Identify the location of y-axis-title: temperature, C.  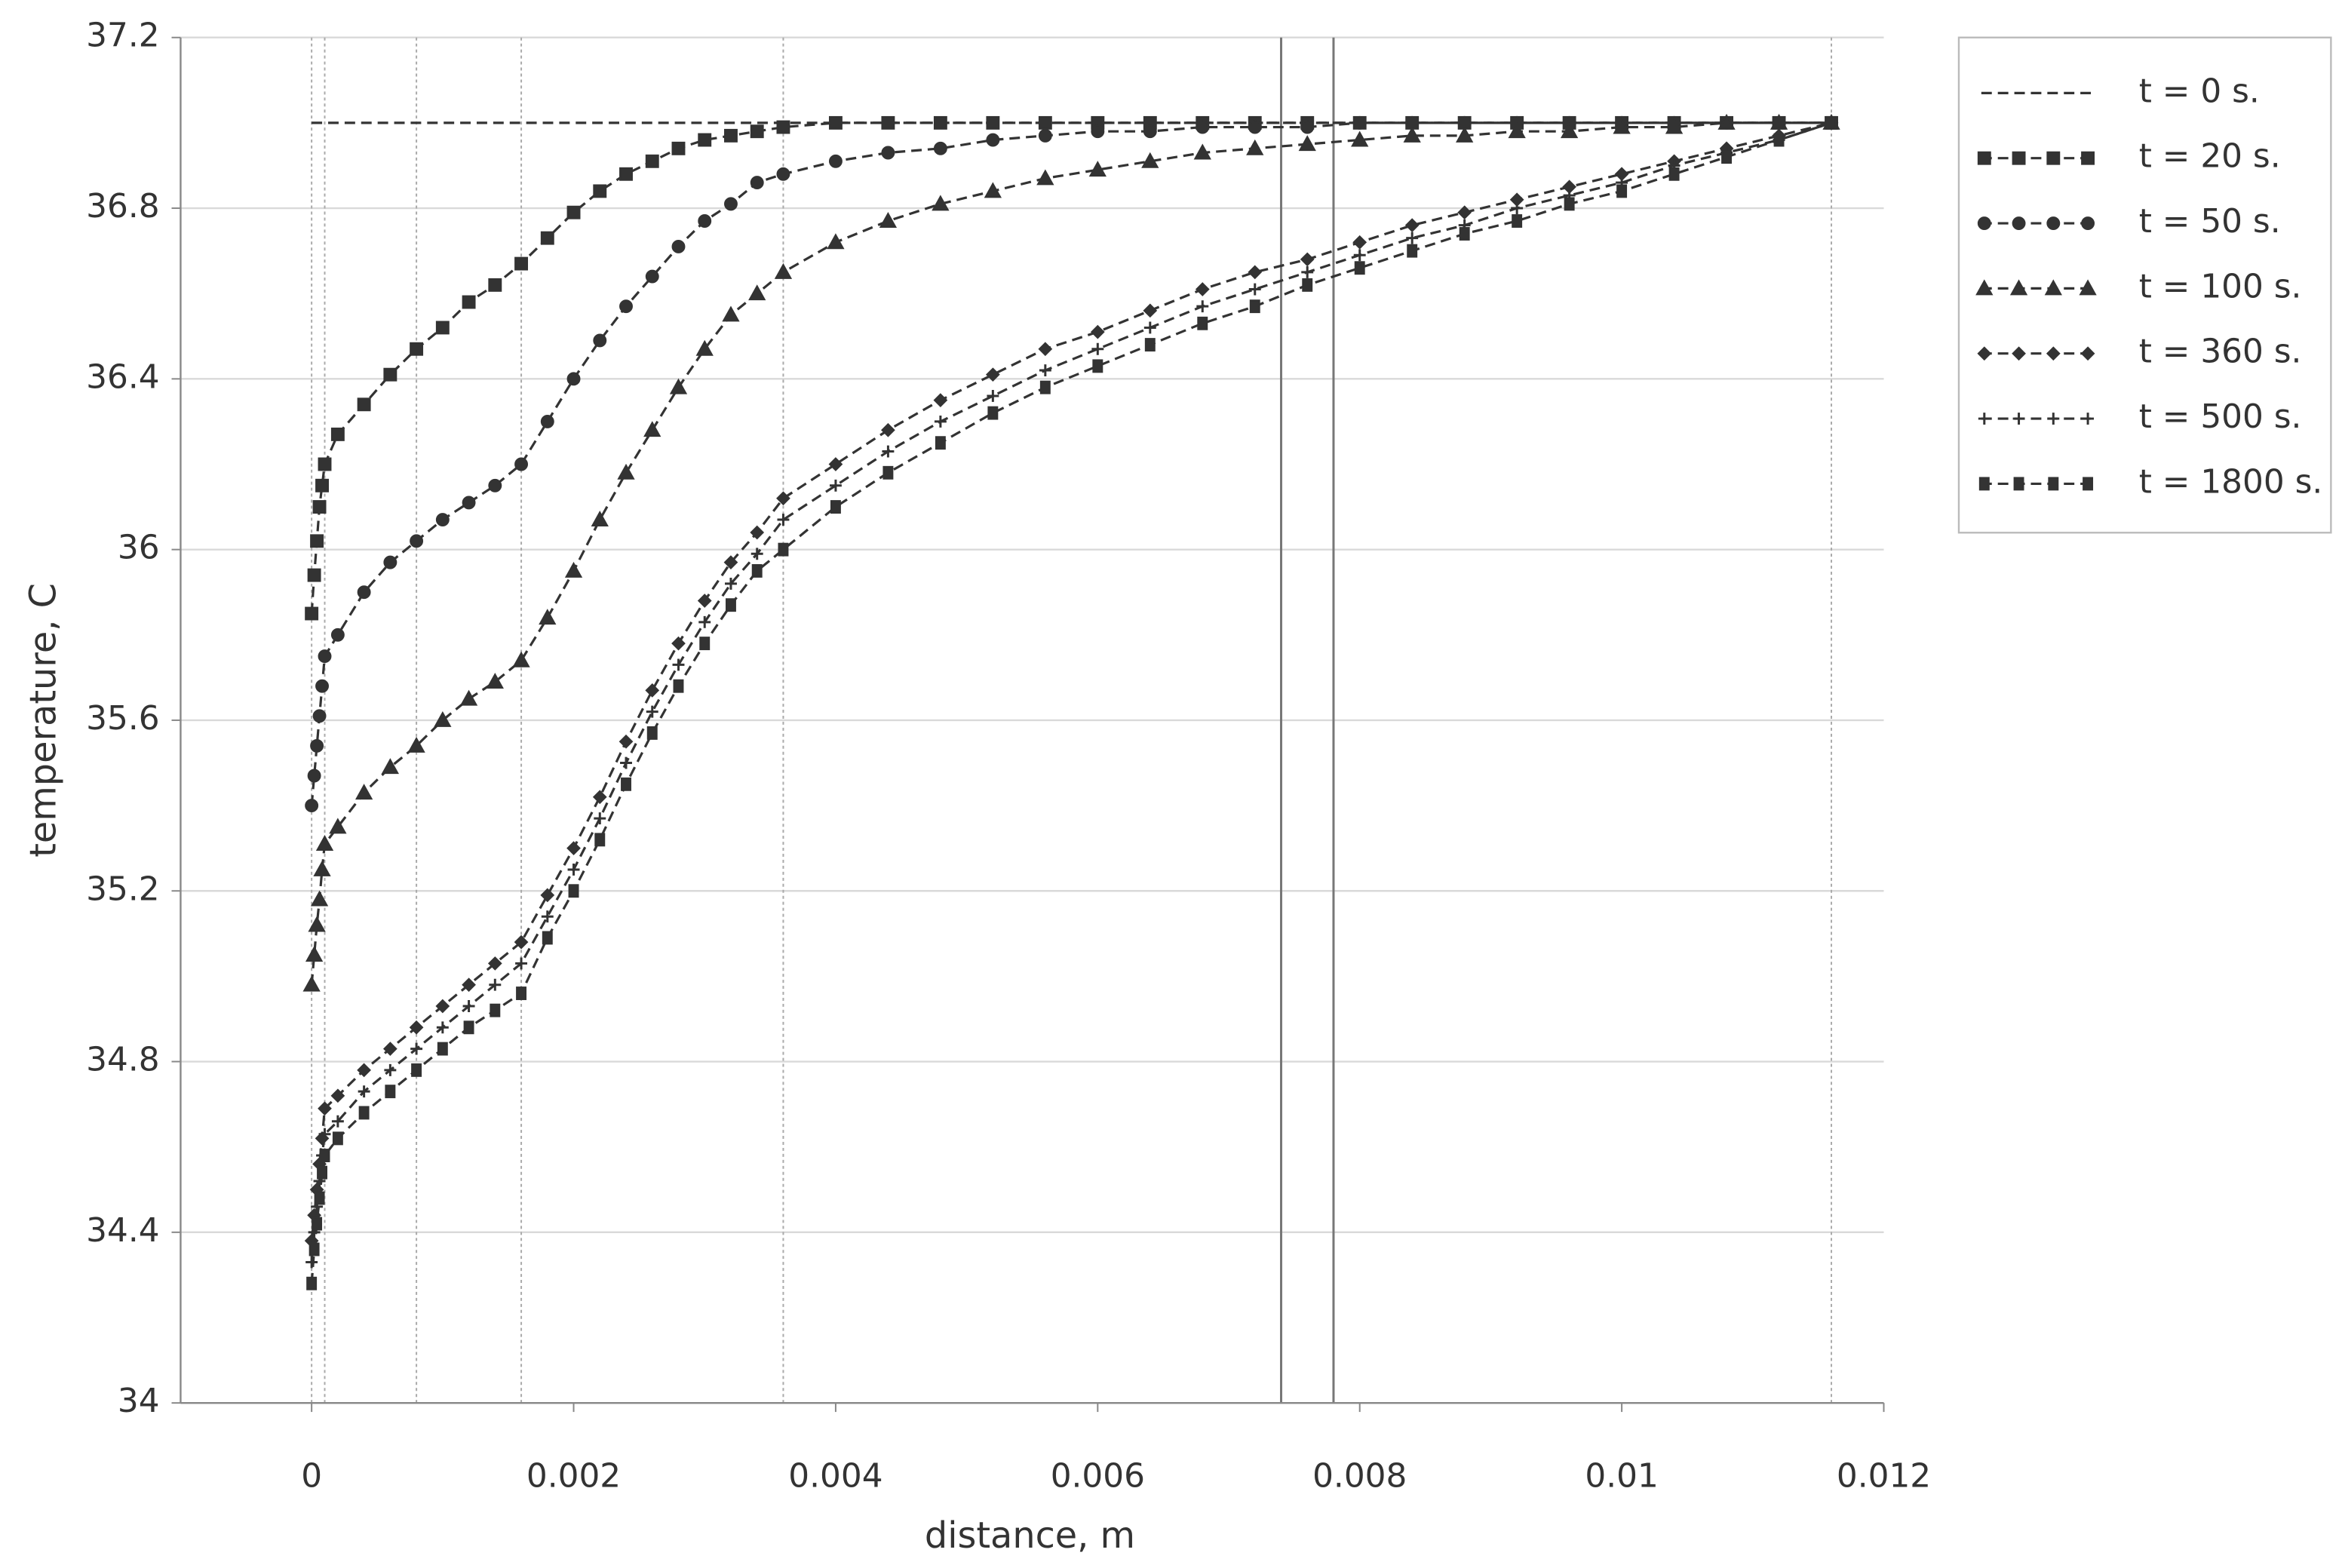
(43, 721).